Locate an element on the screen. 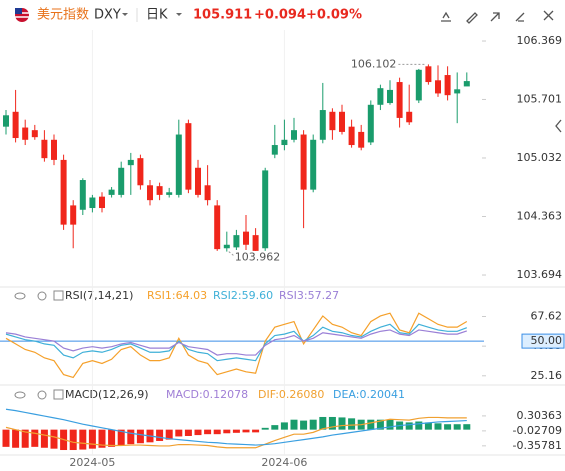 This screenshot has width=565, height=471. y-tick-label: -0.02709 is located at coordinates (537, 430).